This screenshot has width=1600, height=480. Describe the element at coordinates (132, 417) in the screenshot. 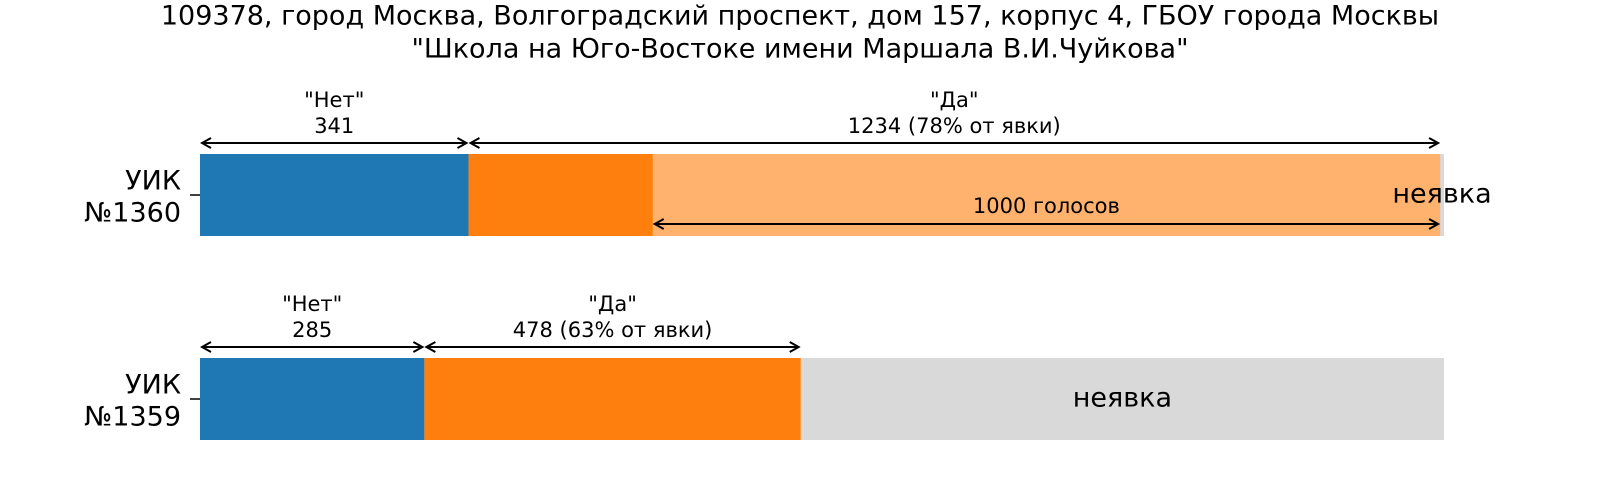

I see `y-tick-label: №1359` at that location.